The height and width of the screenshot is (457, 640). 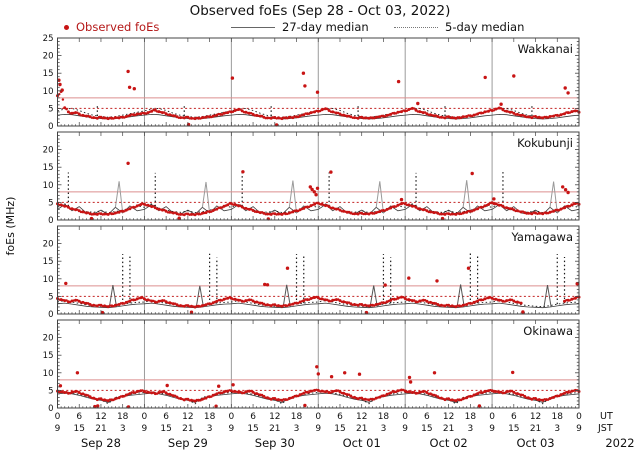 What do you see at coordinates (188, 443) in the screenshot?
I see `date-label: Sep 29` at bounding box center [188, 443].